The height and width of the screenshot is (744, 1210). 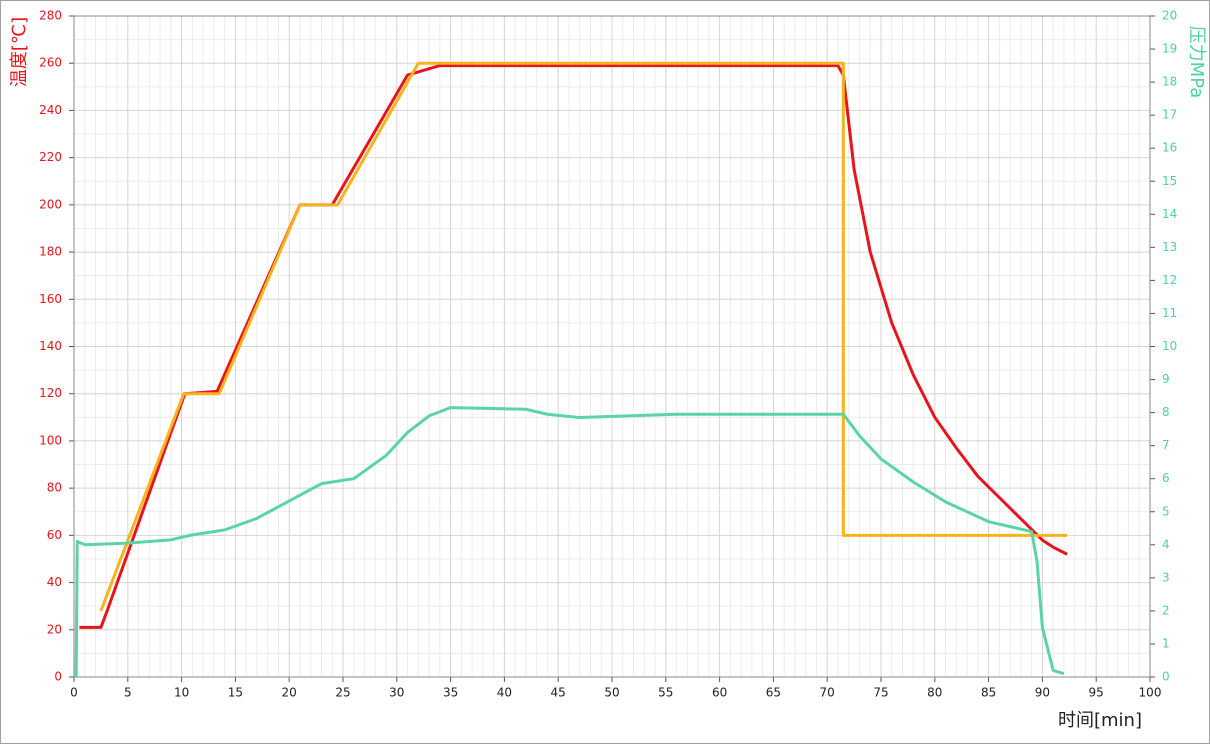 I want to click on y2-tick-label: 14, so click(x=1169, y=214).